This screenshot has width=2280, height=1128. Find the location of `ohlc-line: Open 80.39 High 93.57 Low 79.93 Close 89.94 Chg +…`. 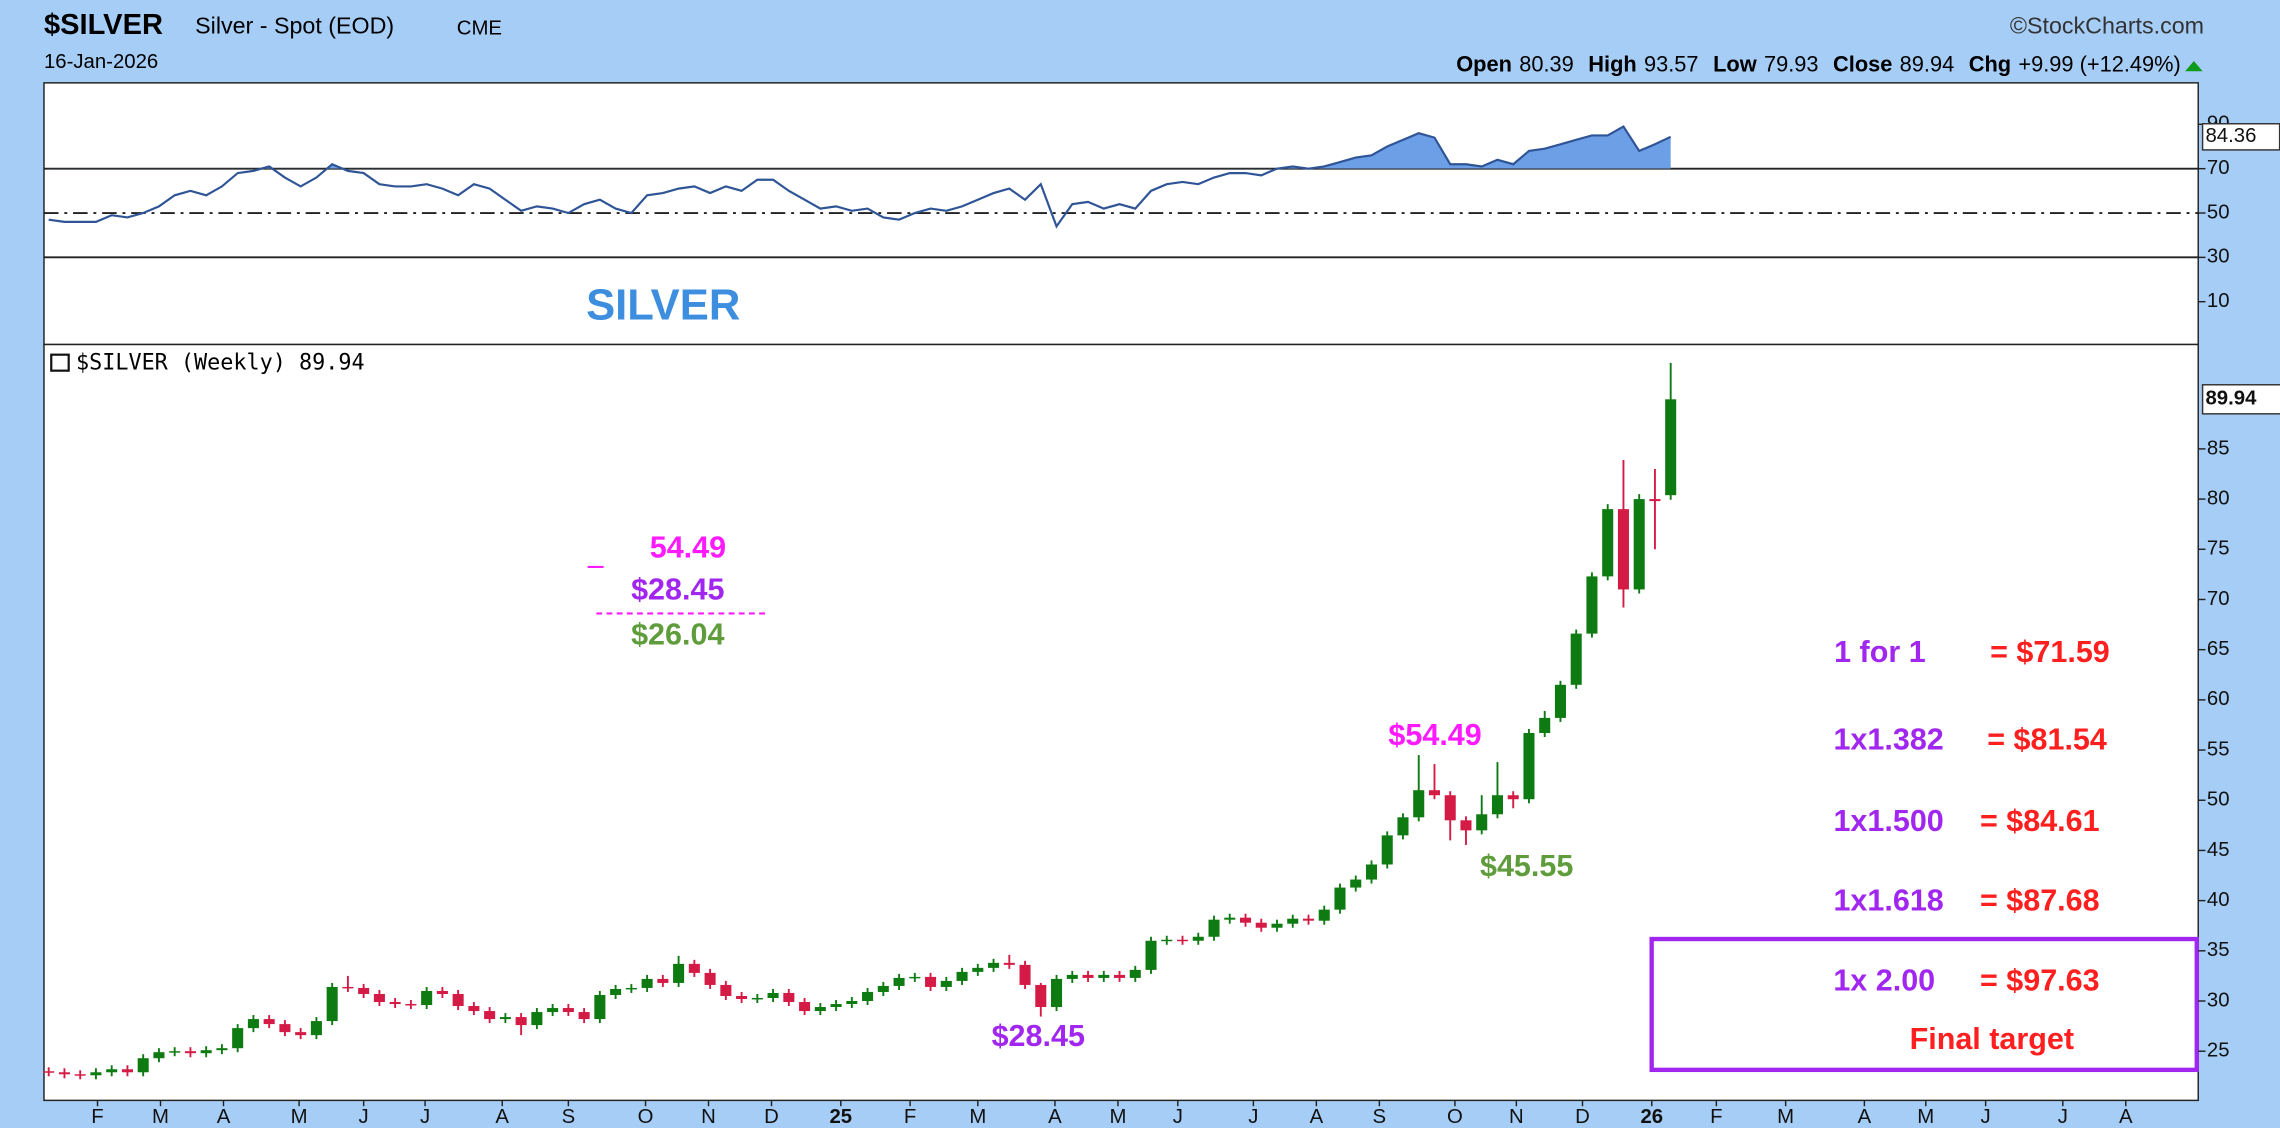

ohlc-line: Open 80.39 High 93.57 Low 79.93 Close 89.94 Chg +… is located at coordinates (1818, 63).